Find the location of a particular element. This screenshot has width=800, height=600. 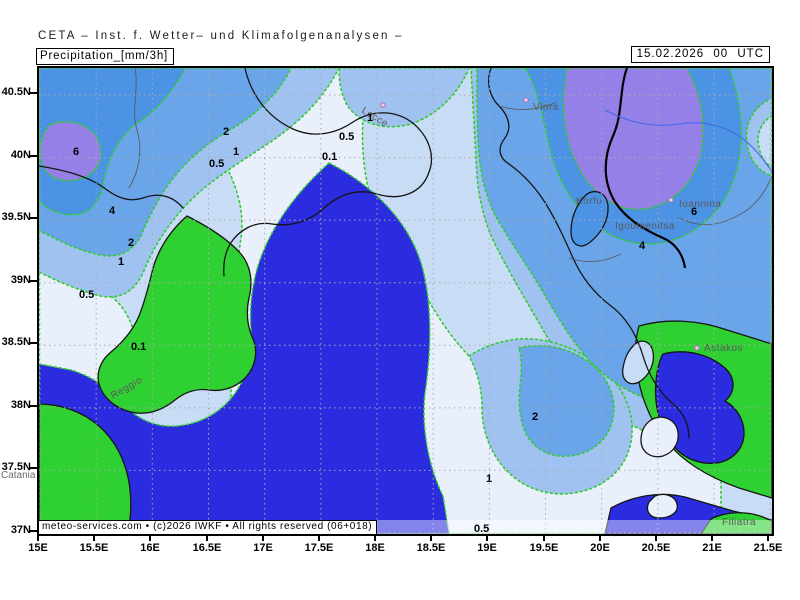

land-calabria is located at coordinates (177, 314).